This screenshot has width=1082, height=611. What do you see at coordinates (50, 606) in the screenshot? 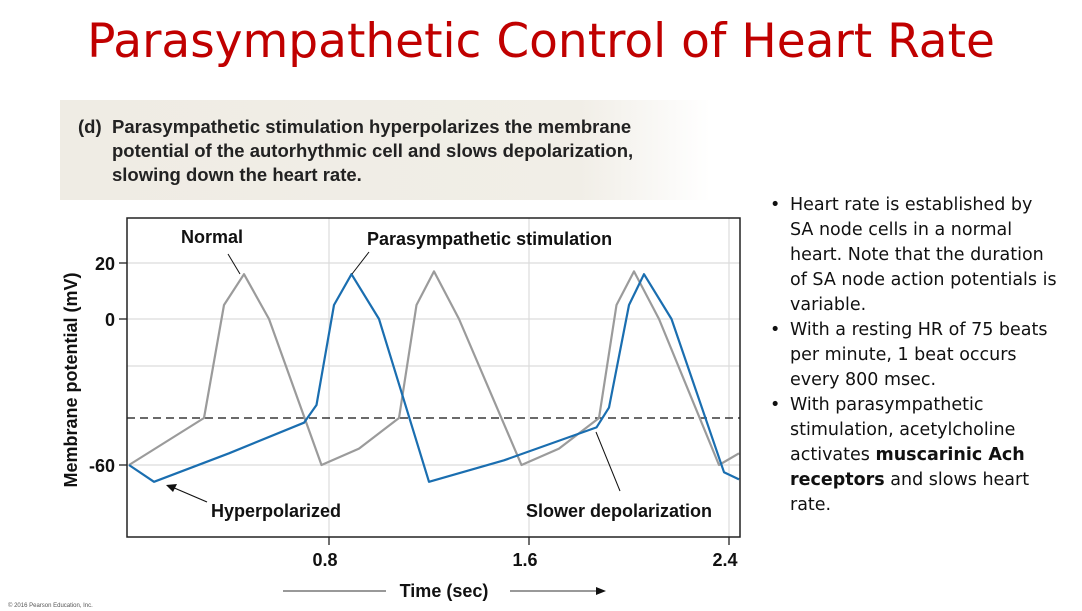
I see `copyright: © 2016 Pearson Education, Inc.` at bounding box center [50, 606].